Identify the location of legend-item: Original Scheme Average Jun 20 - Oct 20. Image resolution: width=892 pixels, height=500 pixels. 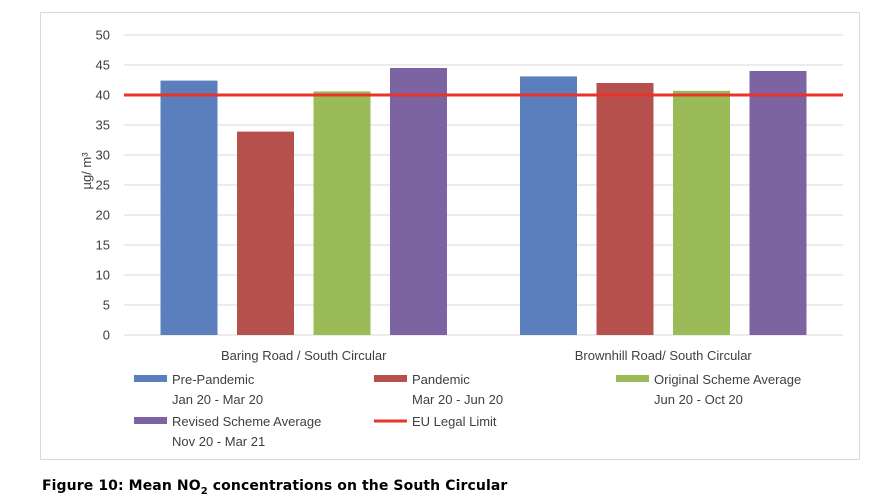
(708, 389).